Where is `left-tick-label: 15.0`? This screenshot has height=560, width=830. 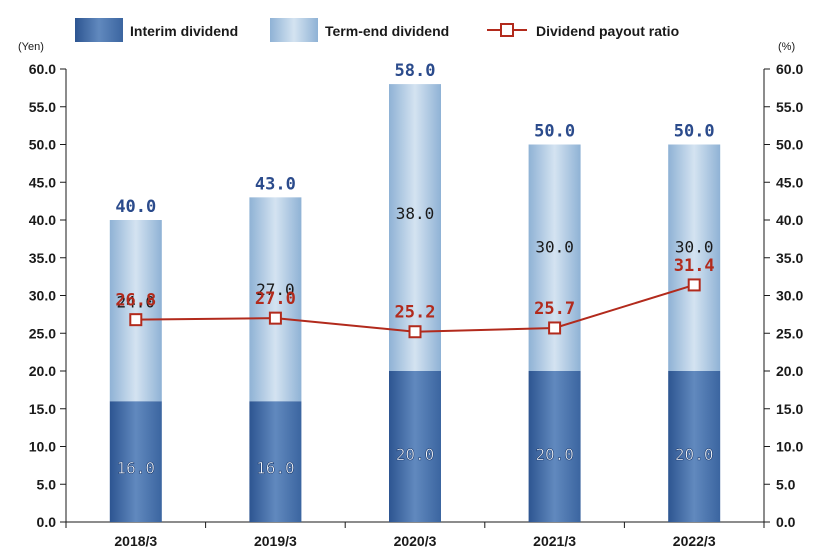
left-tick-label: 15.0 is located at coordinates (42, 409).